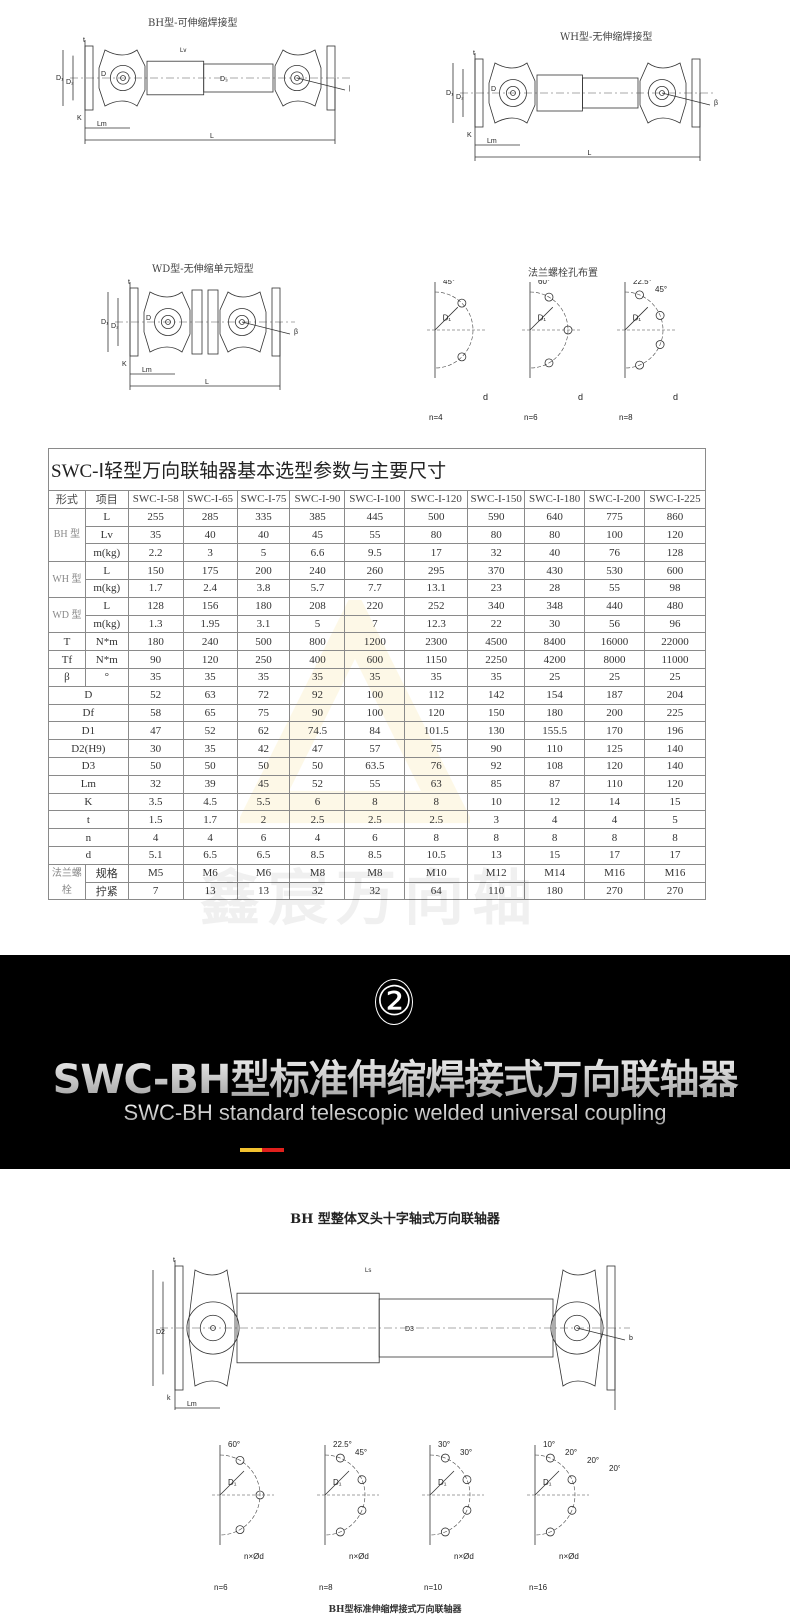  I want to click on table-cell: 64, so click(436, 891).